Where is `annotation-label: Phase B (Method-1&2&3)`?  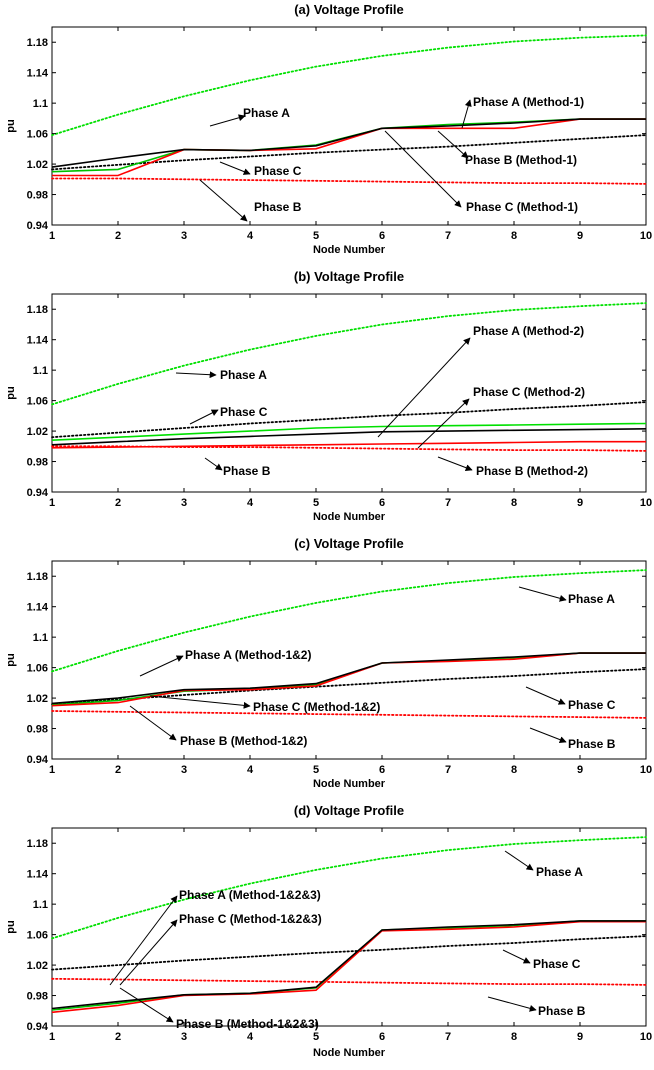 annotation-label: Phase B (Method-1&2&3) is located at coordinates (247, 1024).